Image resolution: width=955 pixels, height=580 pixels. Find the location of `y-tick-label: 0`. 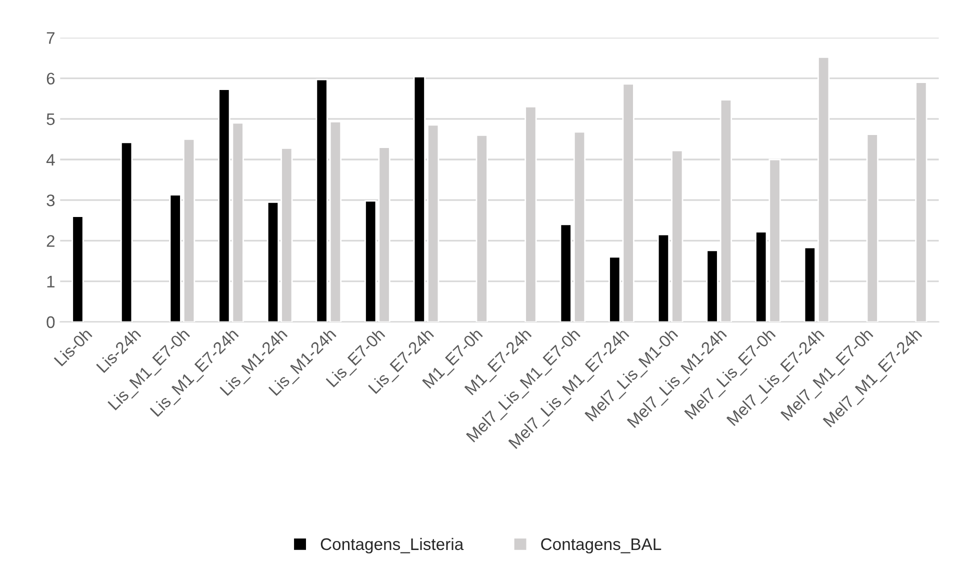

y-tick-label: 0 is located at coordinates (50, 322).